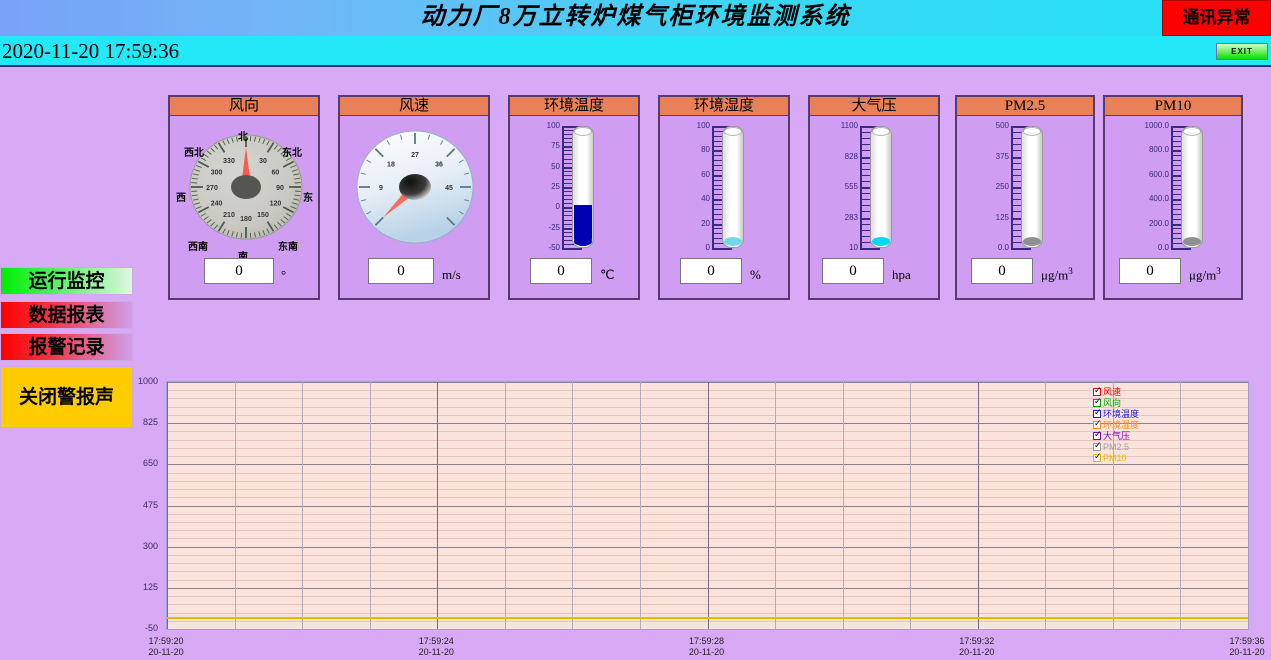  I want to click on svg-text: 270, so click(212, 188).